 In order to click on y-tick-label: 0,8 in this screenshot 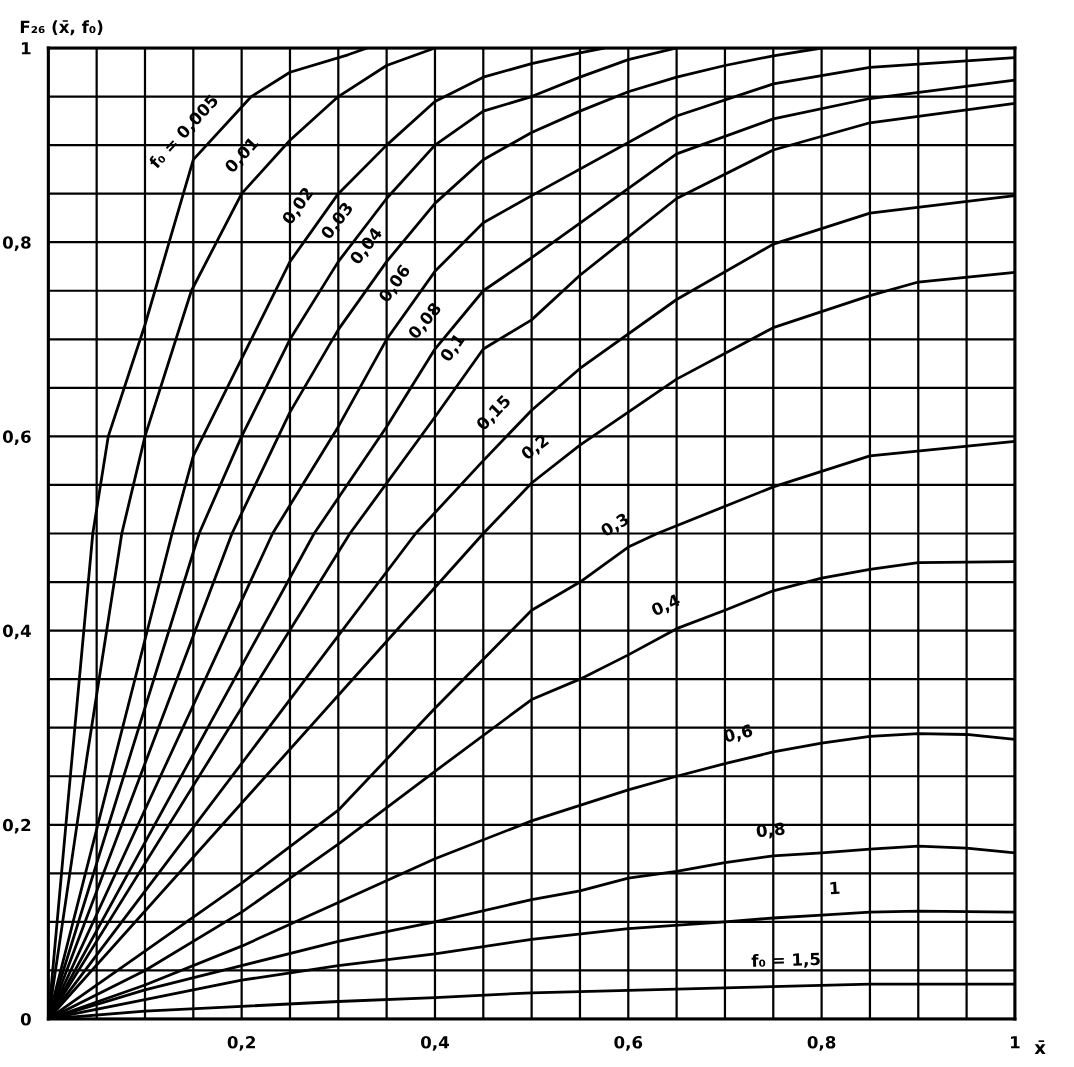, I will do `click(16, 243)`.